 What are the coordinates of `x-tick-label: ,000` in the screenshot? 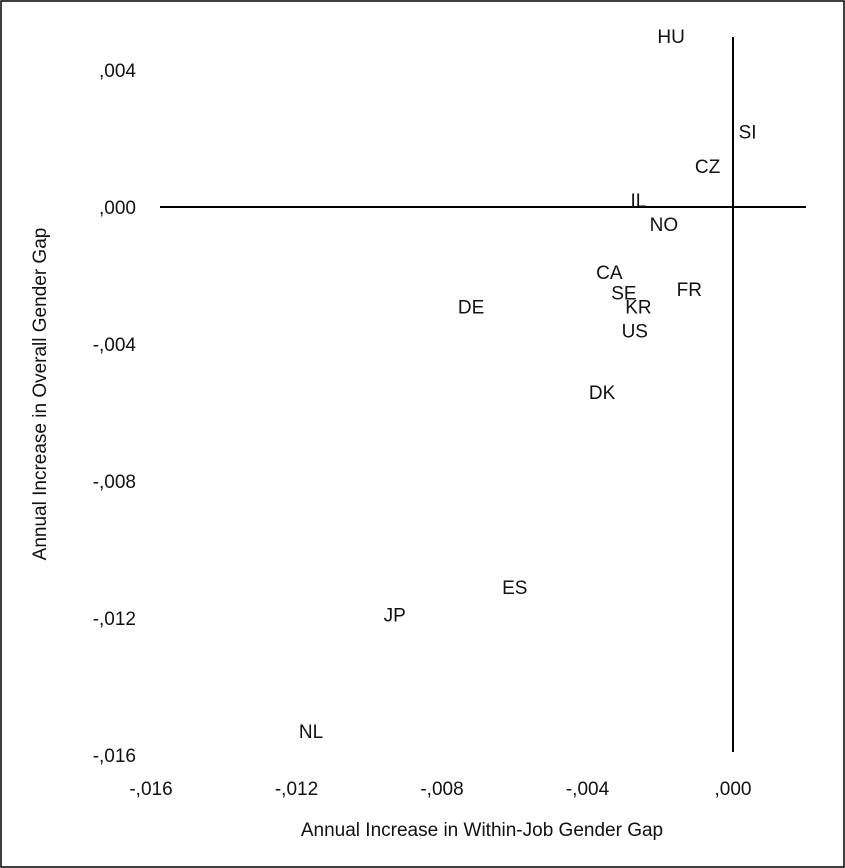 It's located at (733, 789).